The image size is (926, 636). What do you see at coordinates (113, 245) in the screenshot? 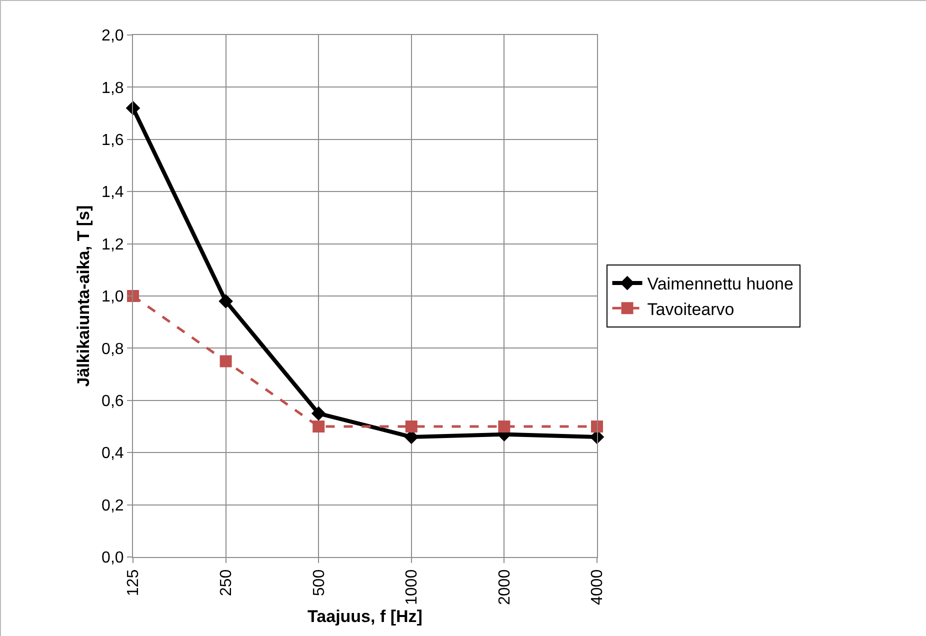
I see `y-tick-label: 1,2` at bounding box center [113, 245].